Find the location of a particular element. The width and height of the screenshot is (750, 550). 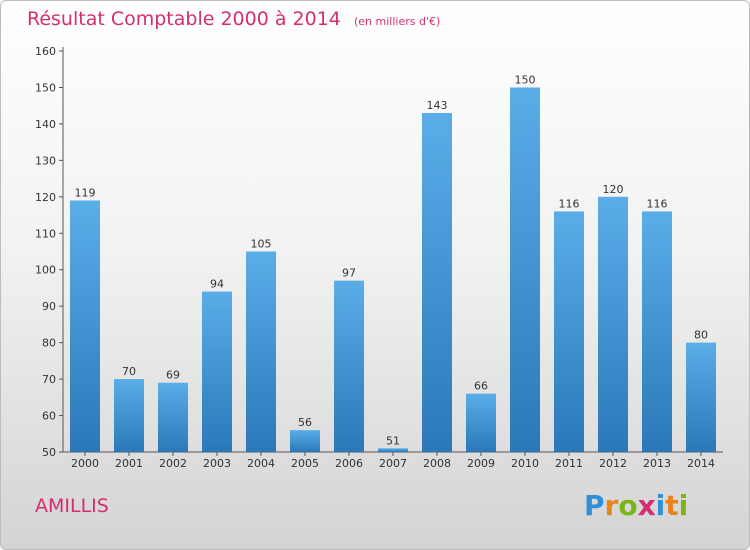

logo-letter: r is located at coordinates (611, 505).